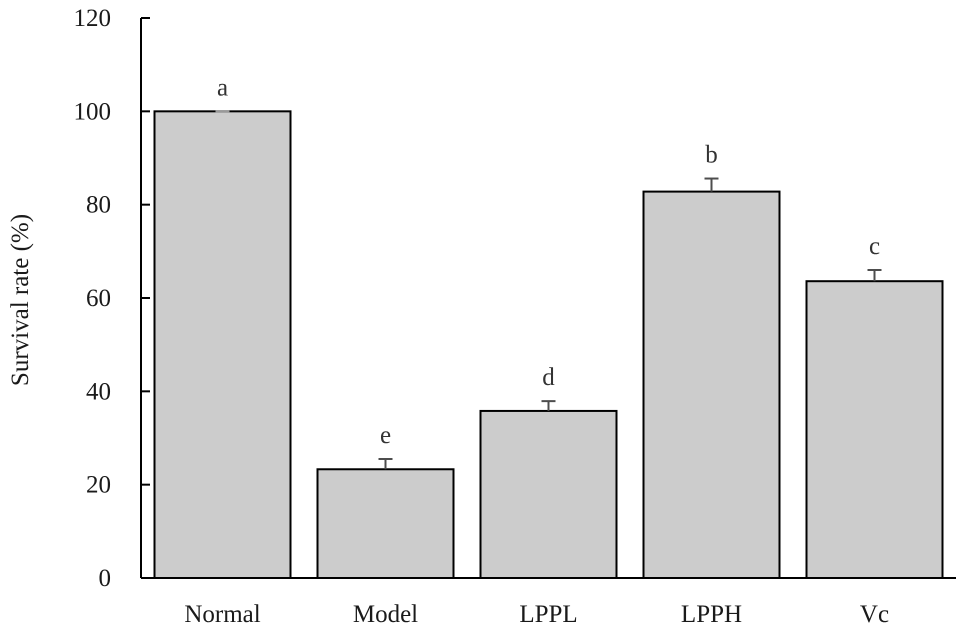 Image resolution: width=957 pixels, height=639 pixels. I want to click on significance-letter: b, so click(711, 155).